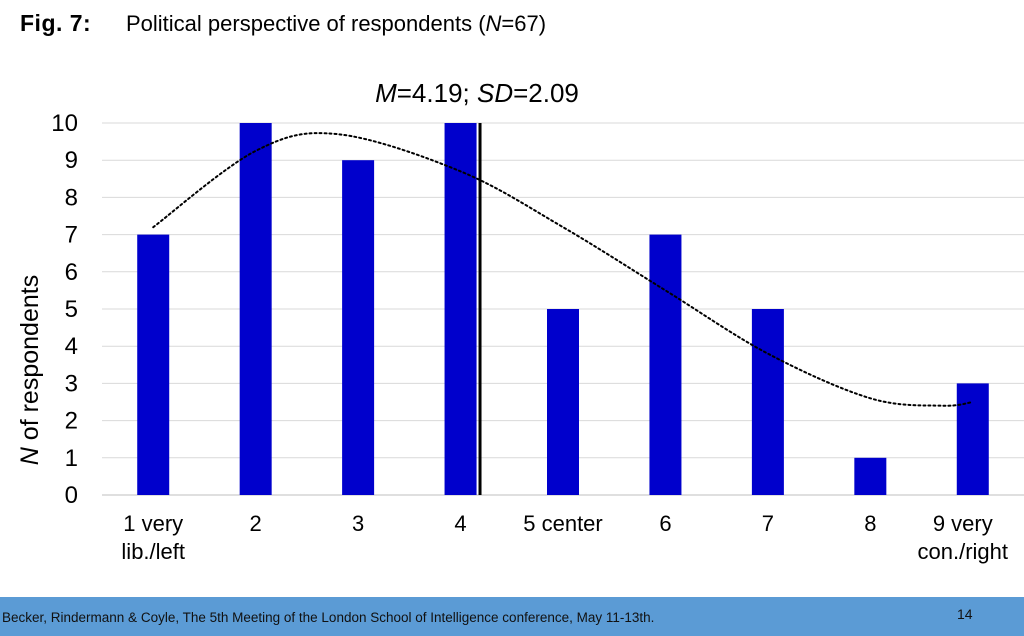  What do you see at coordinates (71, 272) in the screenshot?
I see `y-tick-label: 6` at bounding box center [71, 272].